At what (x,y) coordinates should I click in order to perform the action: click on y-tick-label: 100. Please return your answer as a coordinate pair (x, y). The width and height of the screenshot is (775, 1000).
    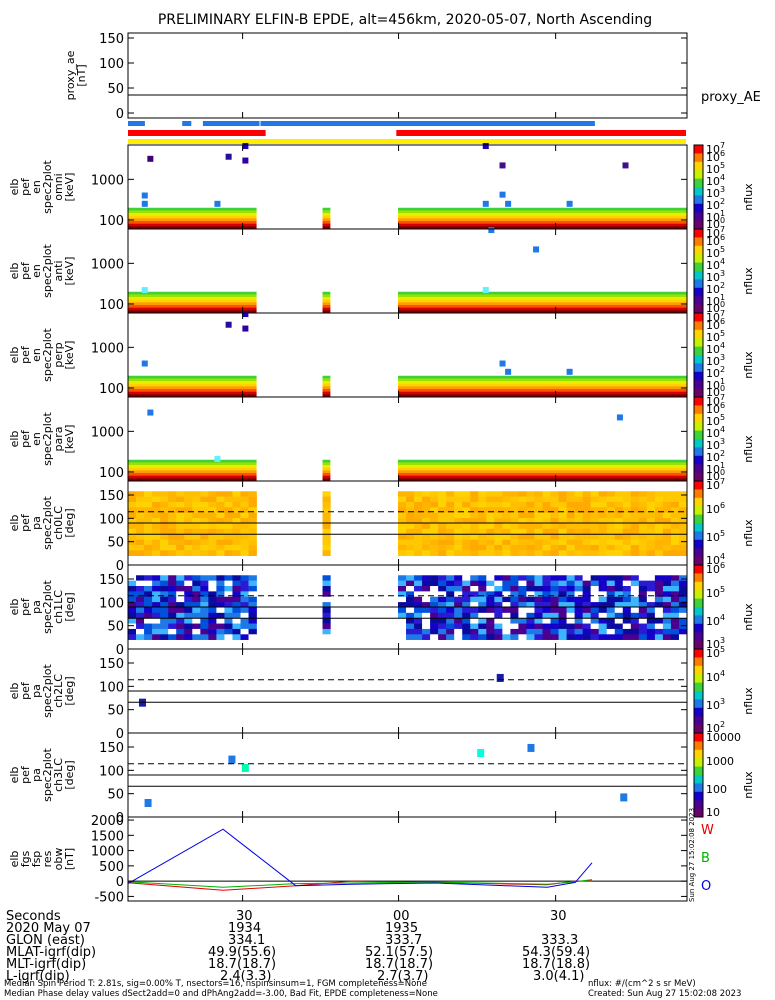
    Looking at the image, I should click on (111, 64).